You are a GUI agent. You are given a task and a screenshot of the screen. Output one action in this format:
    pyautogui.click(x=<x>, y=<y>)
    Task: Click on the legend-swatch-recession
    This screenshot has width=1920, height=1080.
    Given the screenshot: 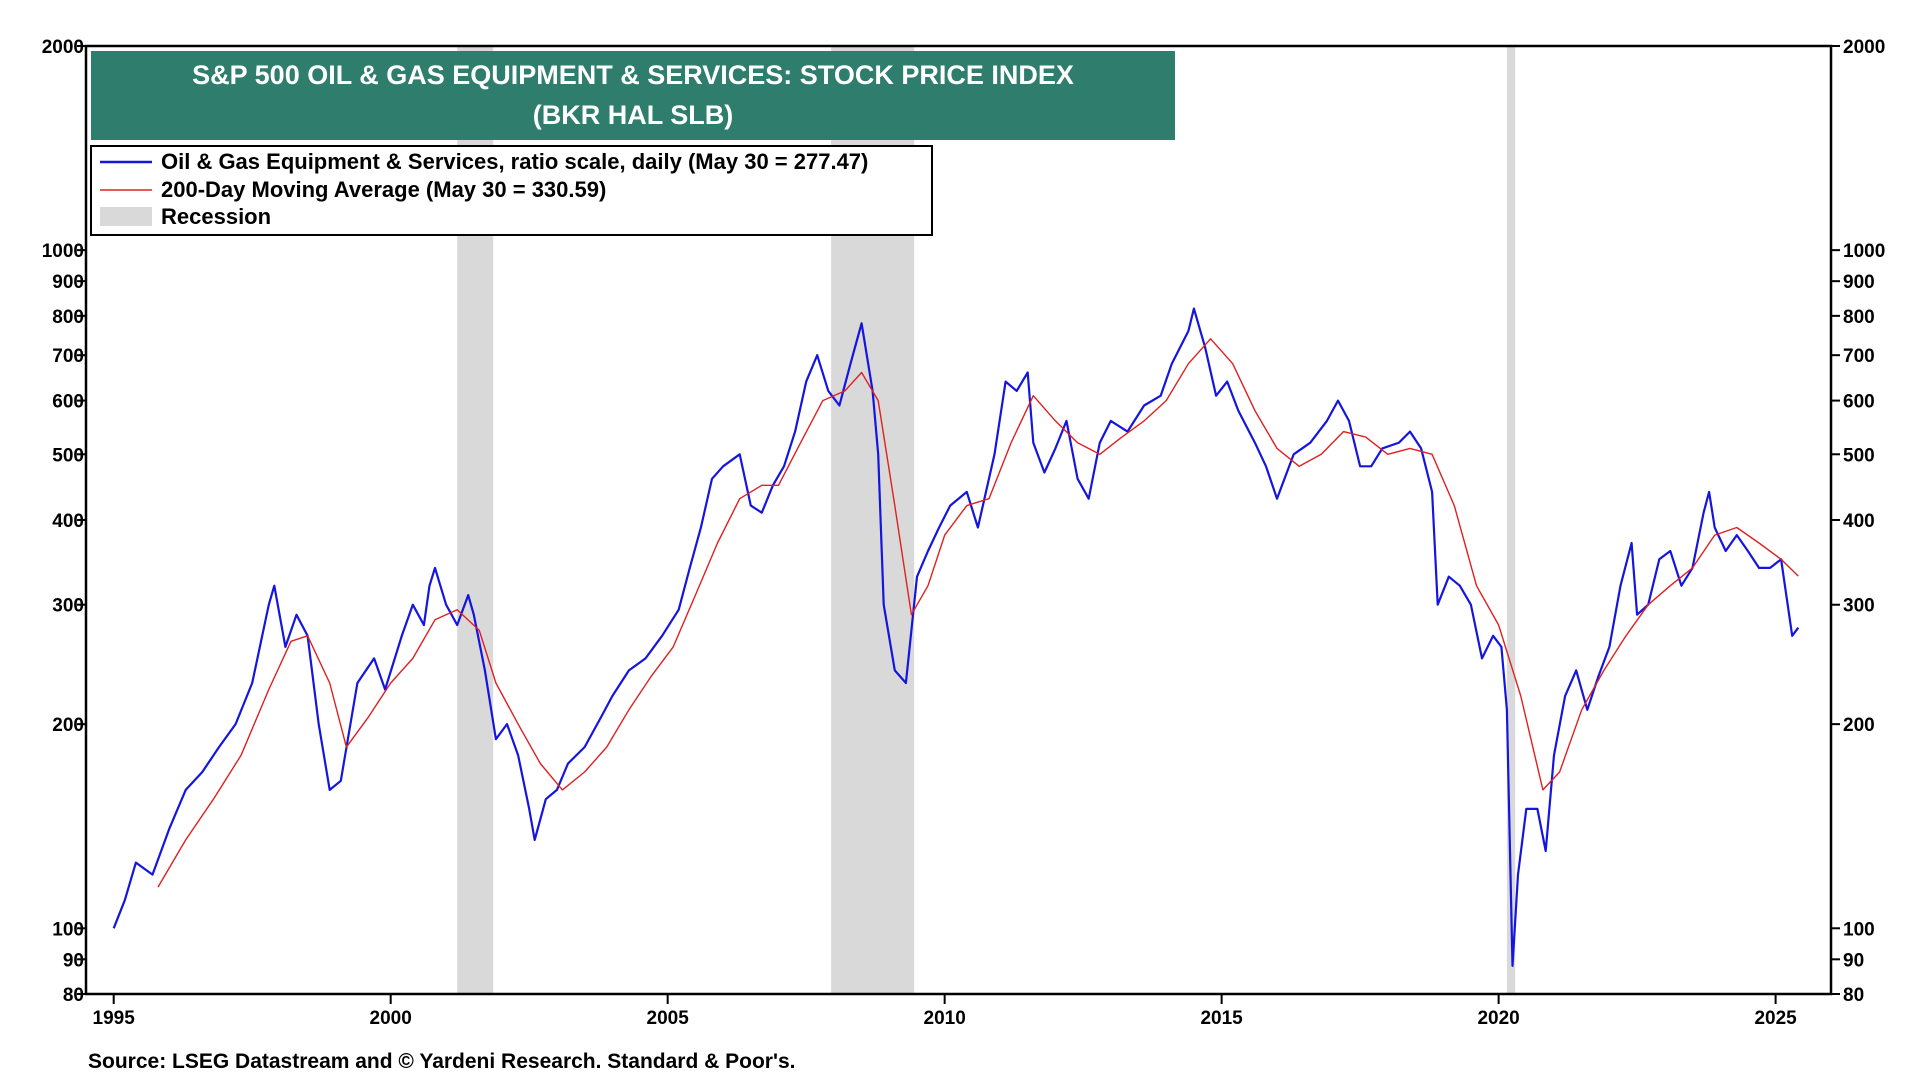 What is the action you would take?
    pyautogui.click(x=126, y=216)
    